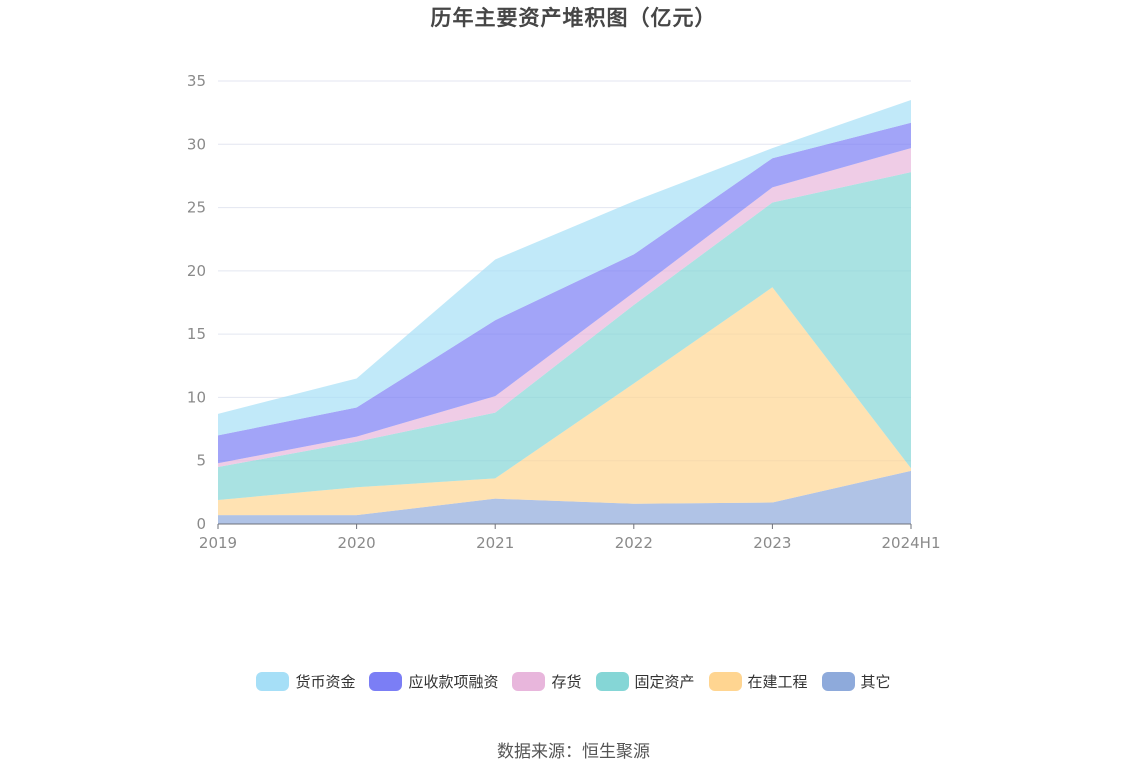 The width and height of the screenshot is (1147, 776). I want to click on legend-item: 应收款项融资, so click(433, 681).